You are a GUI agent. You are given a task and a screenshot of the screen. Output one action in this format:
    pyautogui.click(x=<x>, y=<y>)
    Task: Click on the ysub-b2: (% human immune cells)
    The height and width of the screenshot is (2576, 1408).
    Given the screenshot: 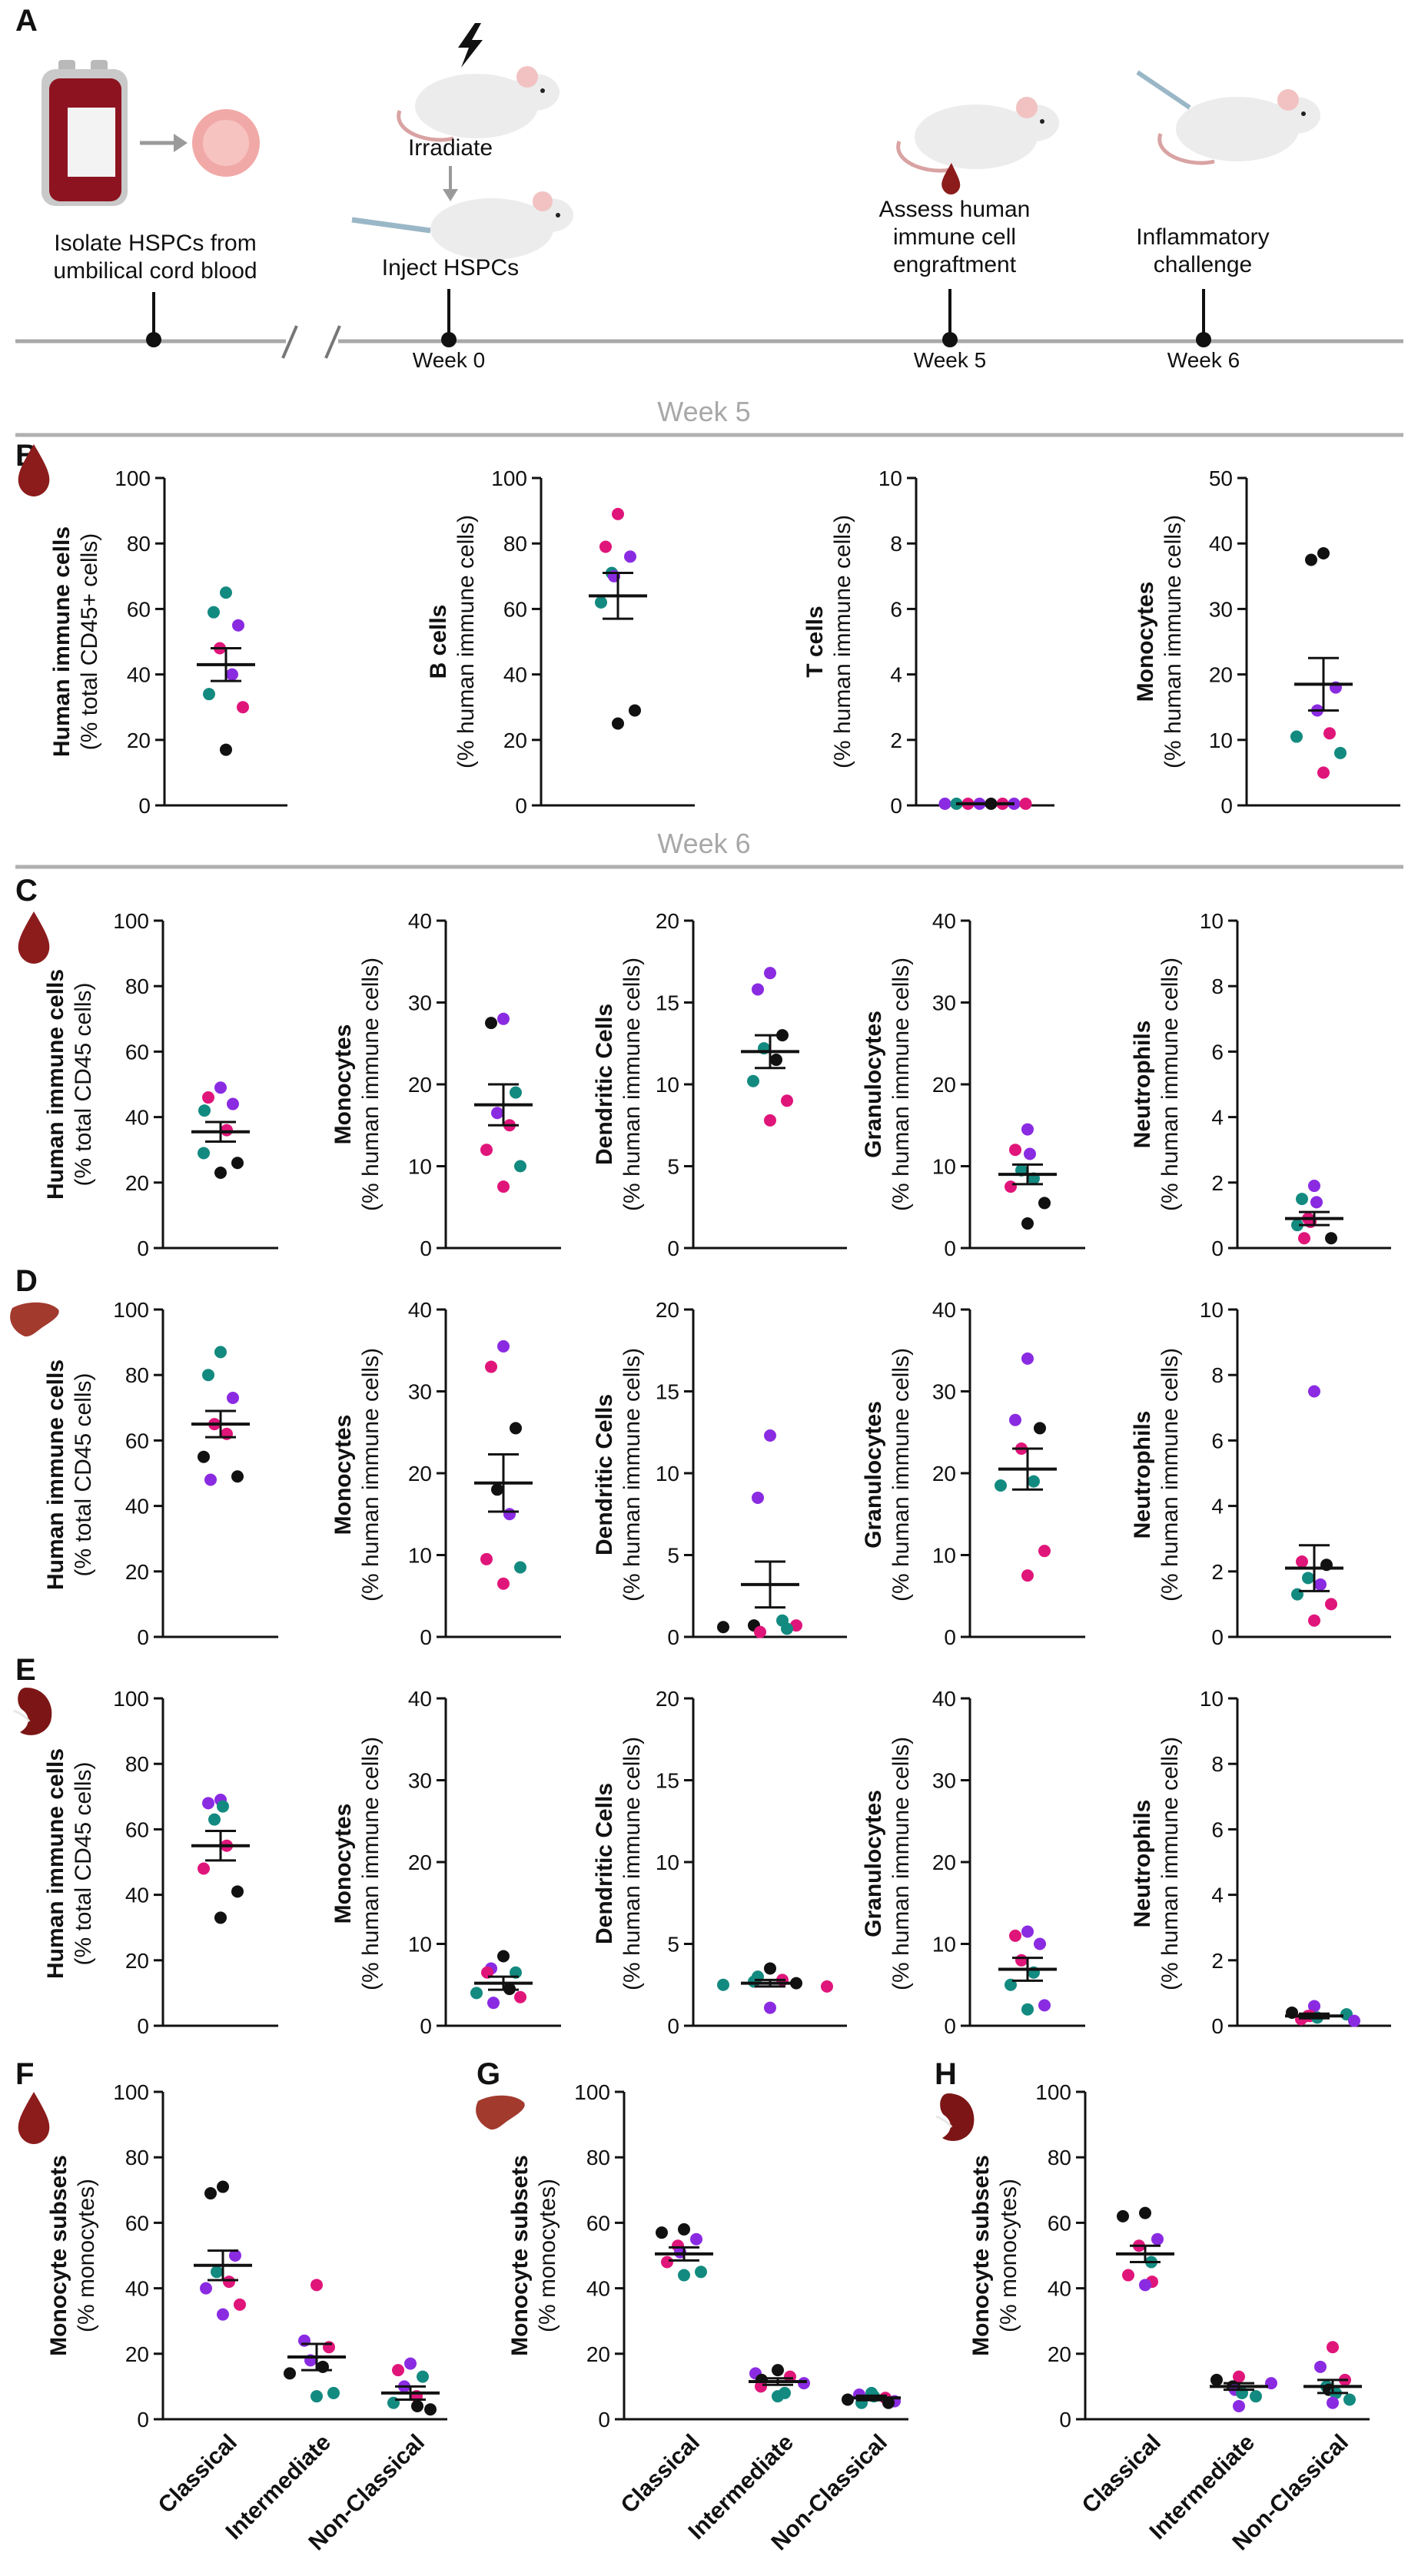 What is the action you would take?
    pyautogui.click(x=466, y=641)
    